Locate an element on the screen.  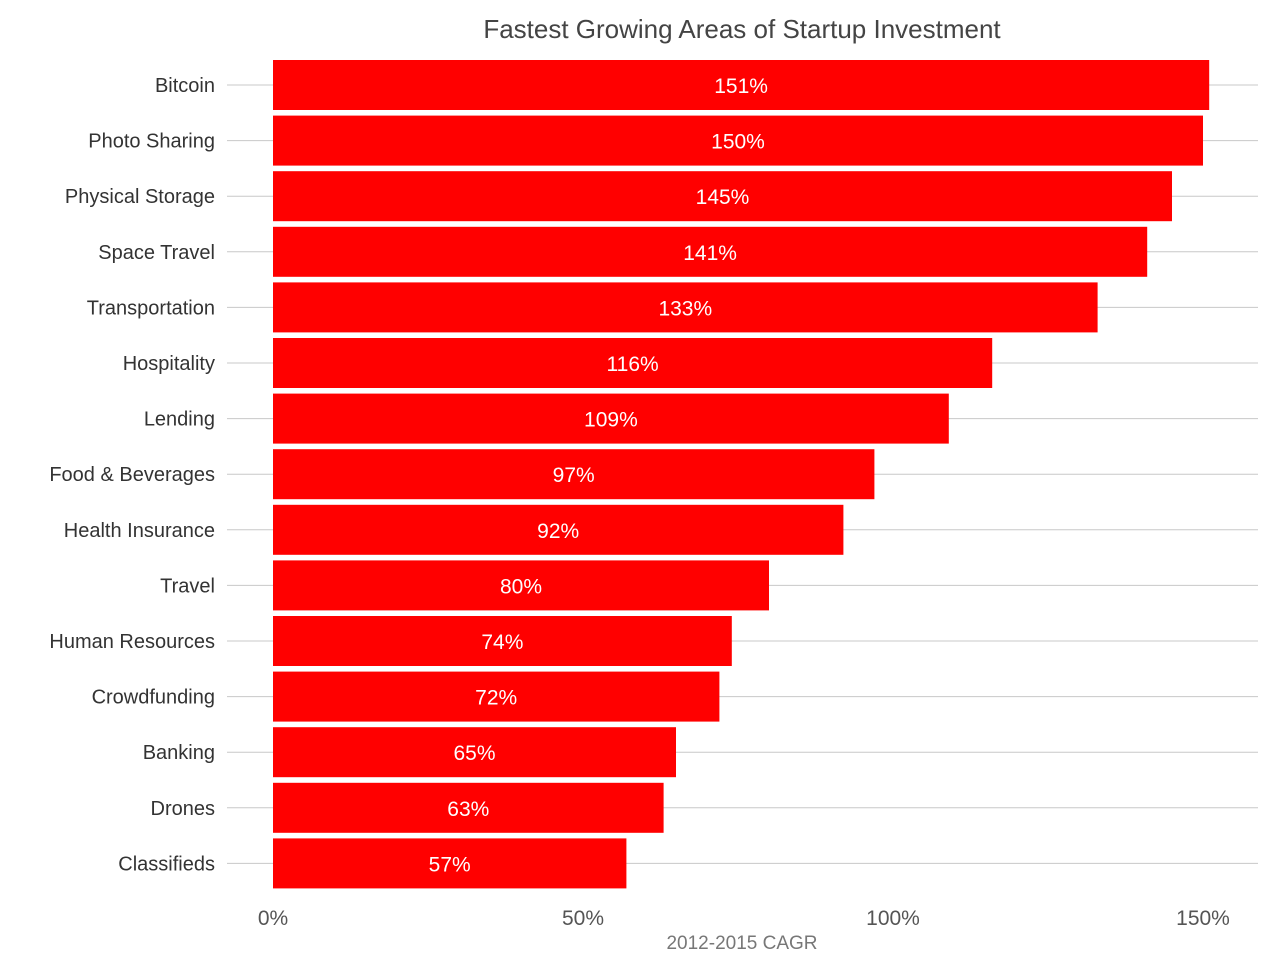
bar-value-label: 72% is located at coordinates (496, 698).